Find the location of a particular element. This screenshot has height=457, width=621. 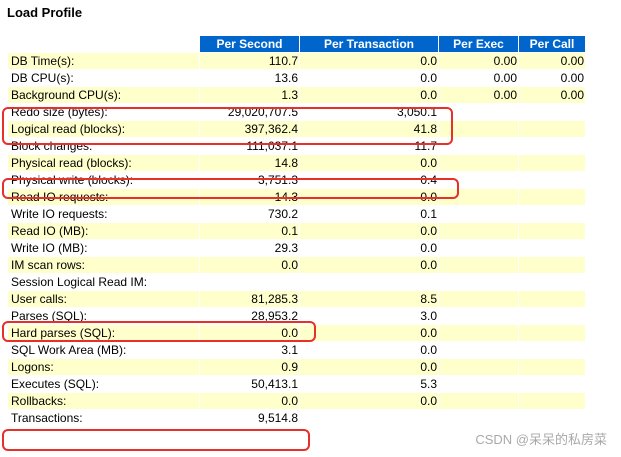

metric-label: Write IO requests: is located at coordinates (103, 214).